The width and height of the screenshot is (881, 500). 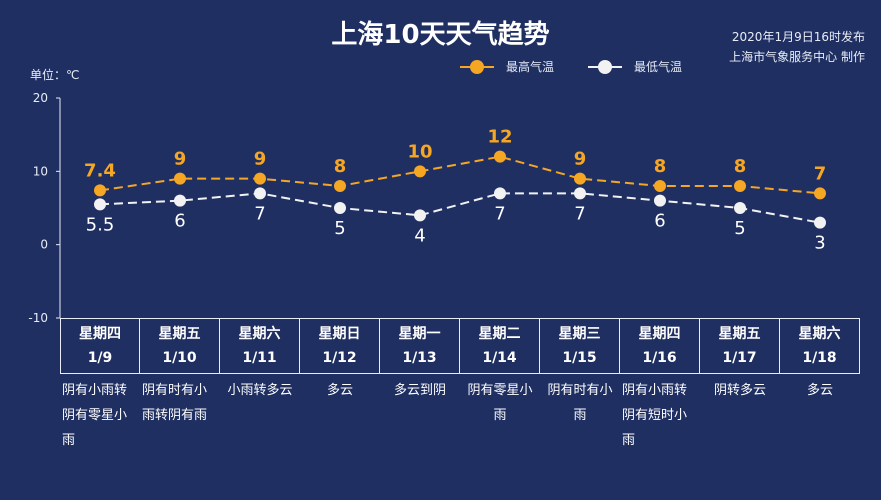 What do you see at coordinates (419, 151) in the screenshot?
I see `high-temp-label: 10` at bounding box center [419, 151].